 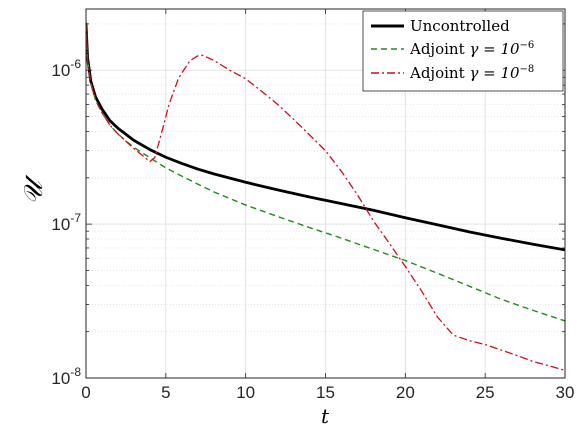 What do you see at coordinates (405, 392) in the screenshot?
I see `x-tick-label: 20` at bounding box center [405, 392].